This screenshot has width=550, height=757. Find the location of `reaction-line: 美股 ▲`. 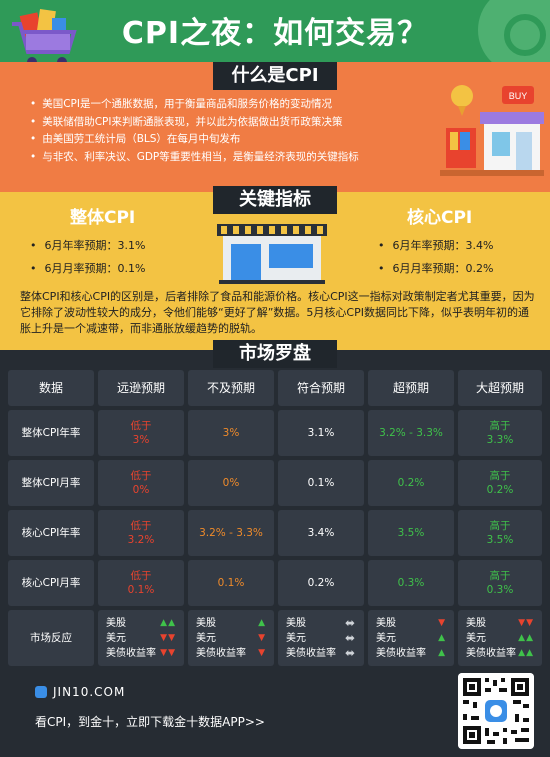

reaction-line: 美股 ▲ is located at coordinates (235, 623).